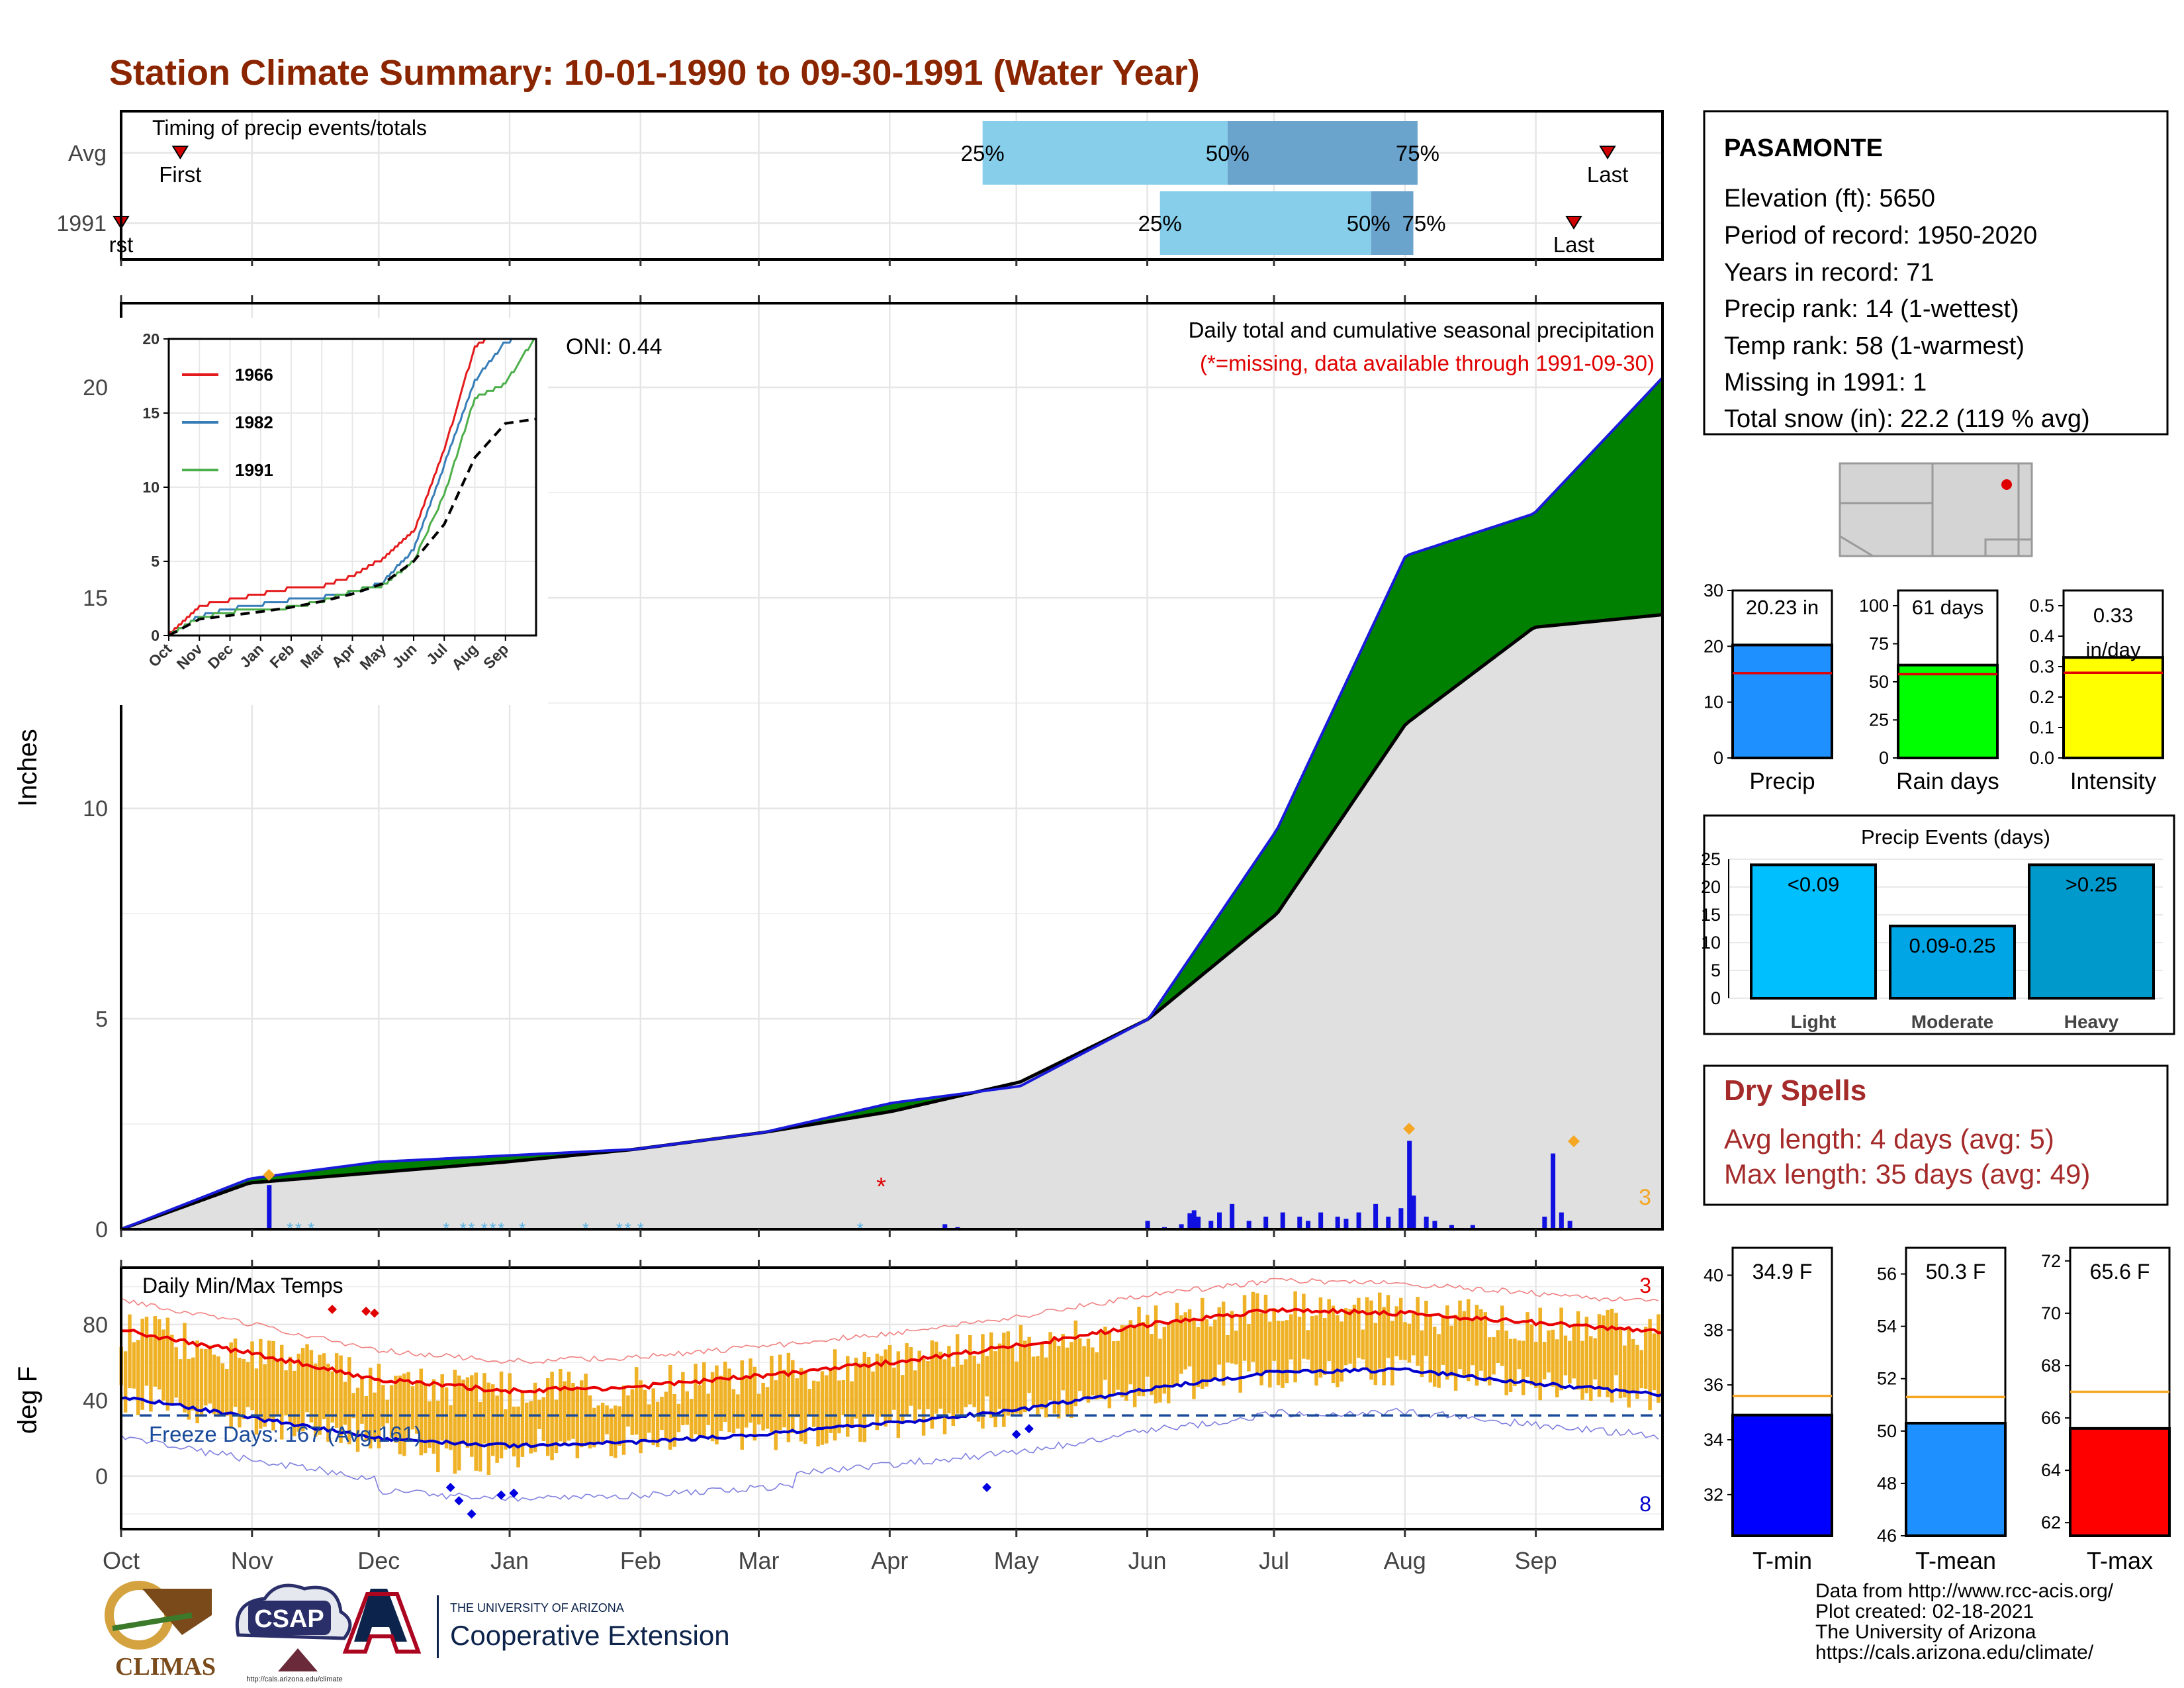 The height and width of the screenshot is (1688, 2184). What do you see at coordinates (1907, 419) in the screenshot?
I see `station-line: Total snow (in): 22.2 (119 % avg)` at bounding box center [1907, 419].